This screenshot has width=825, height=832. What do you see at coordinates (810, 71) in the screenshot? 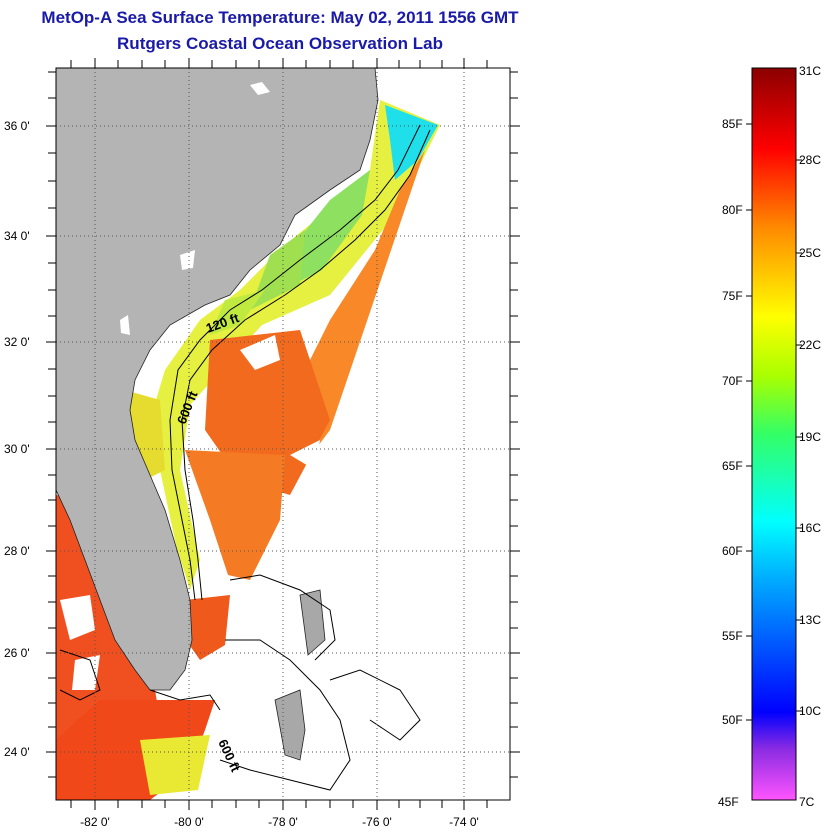
I see `colorbar-celsius-label: 31C` at bounding box center [810, 71].